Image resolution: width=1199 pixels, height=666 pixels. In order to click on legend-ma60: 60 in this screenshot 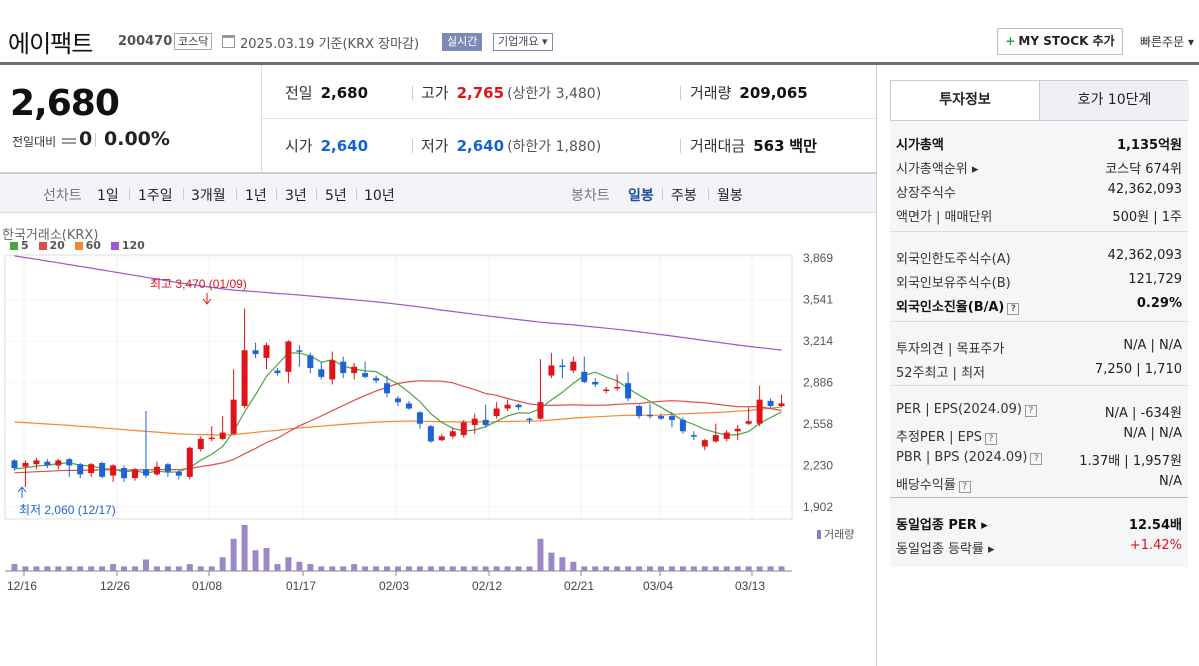, I will do `click(87, 245)`.